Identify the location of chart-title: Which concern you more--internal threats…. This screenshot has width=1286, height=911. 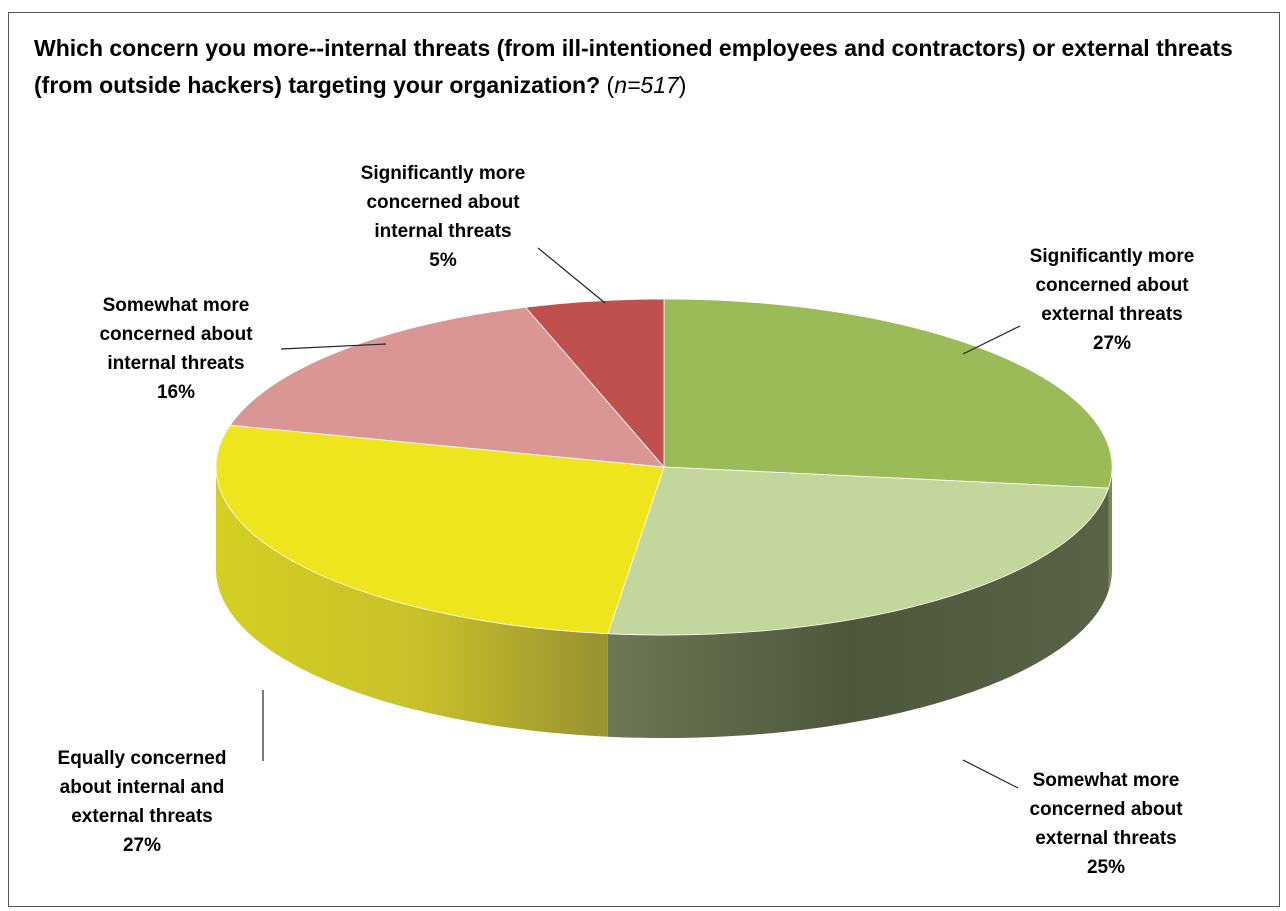
(633, 66).